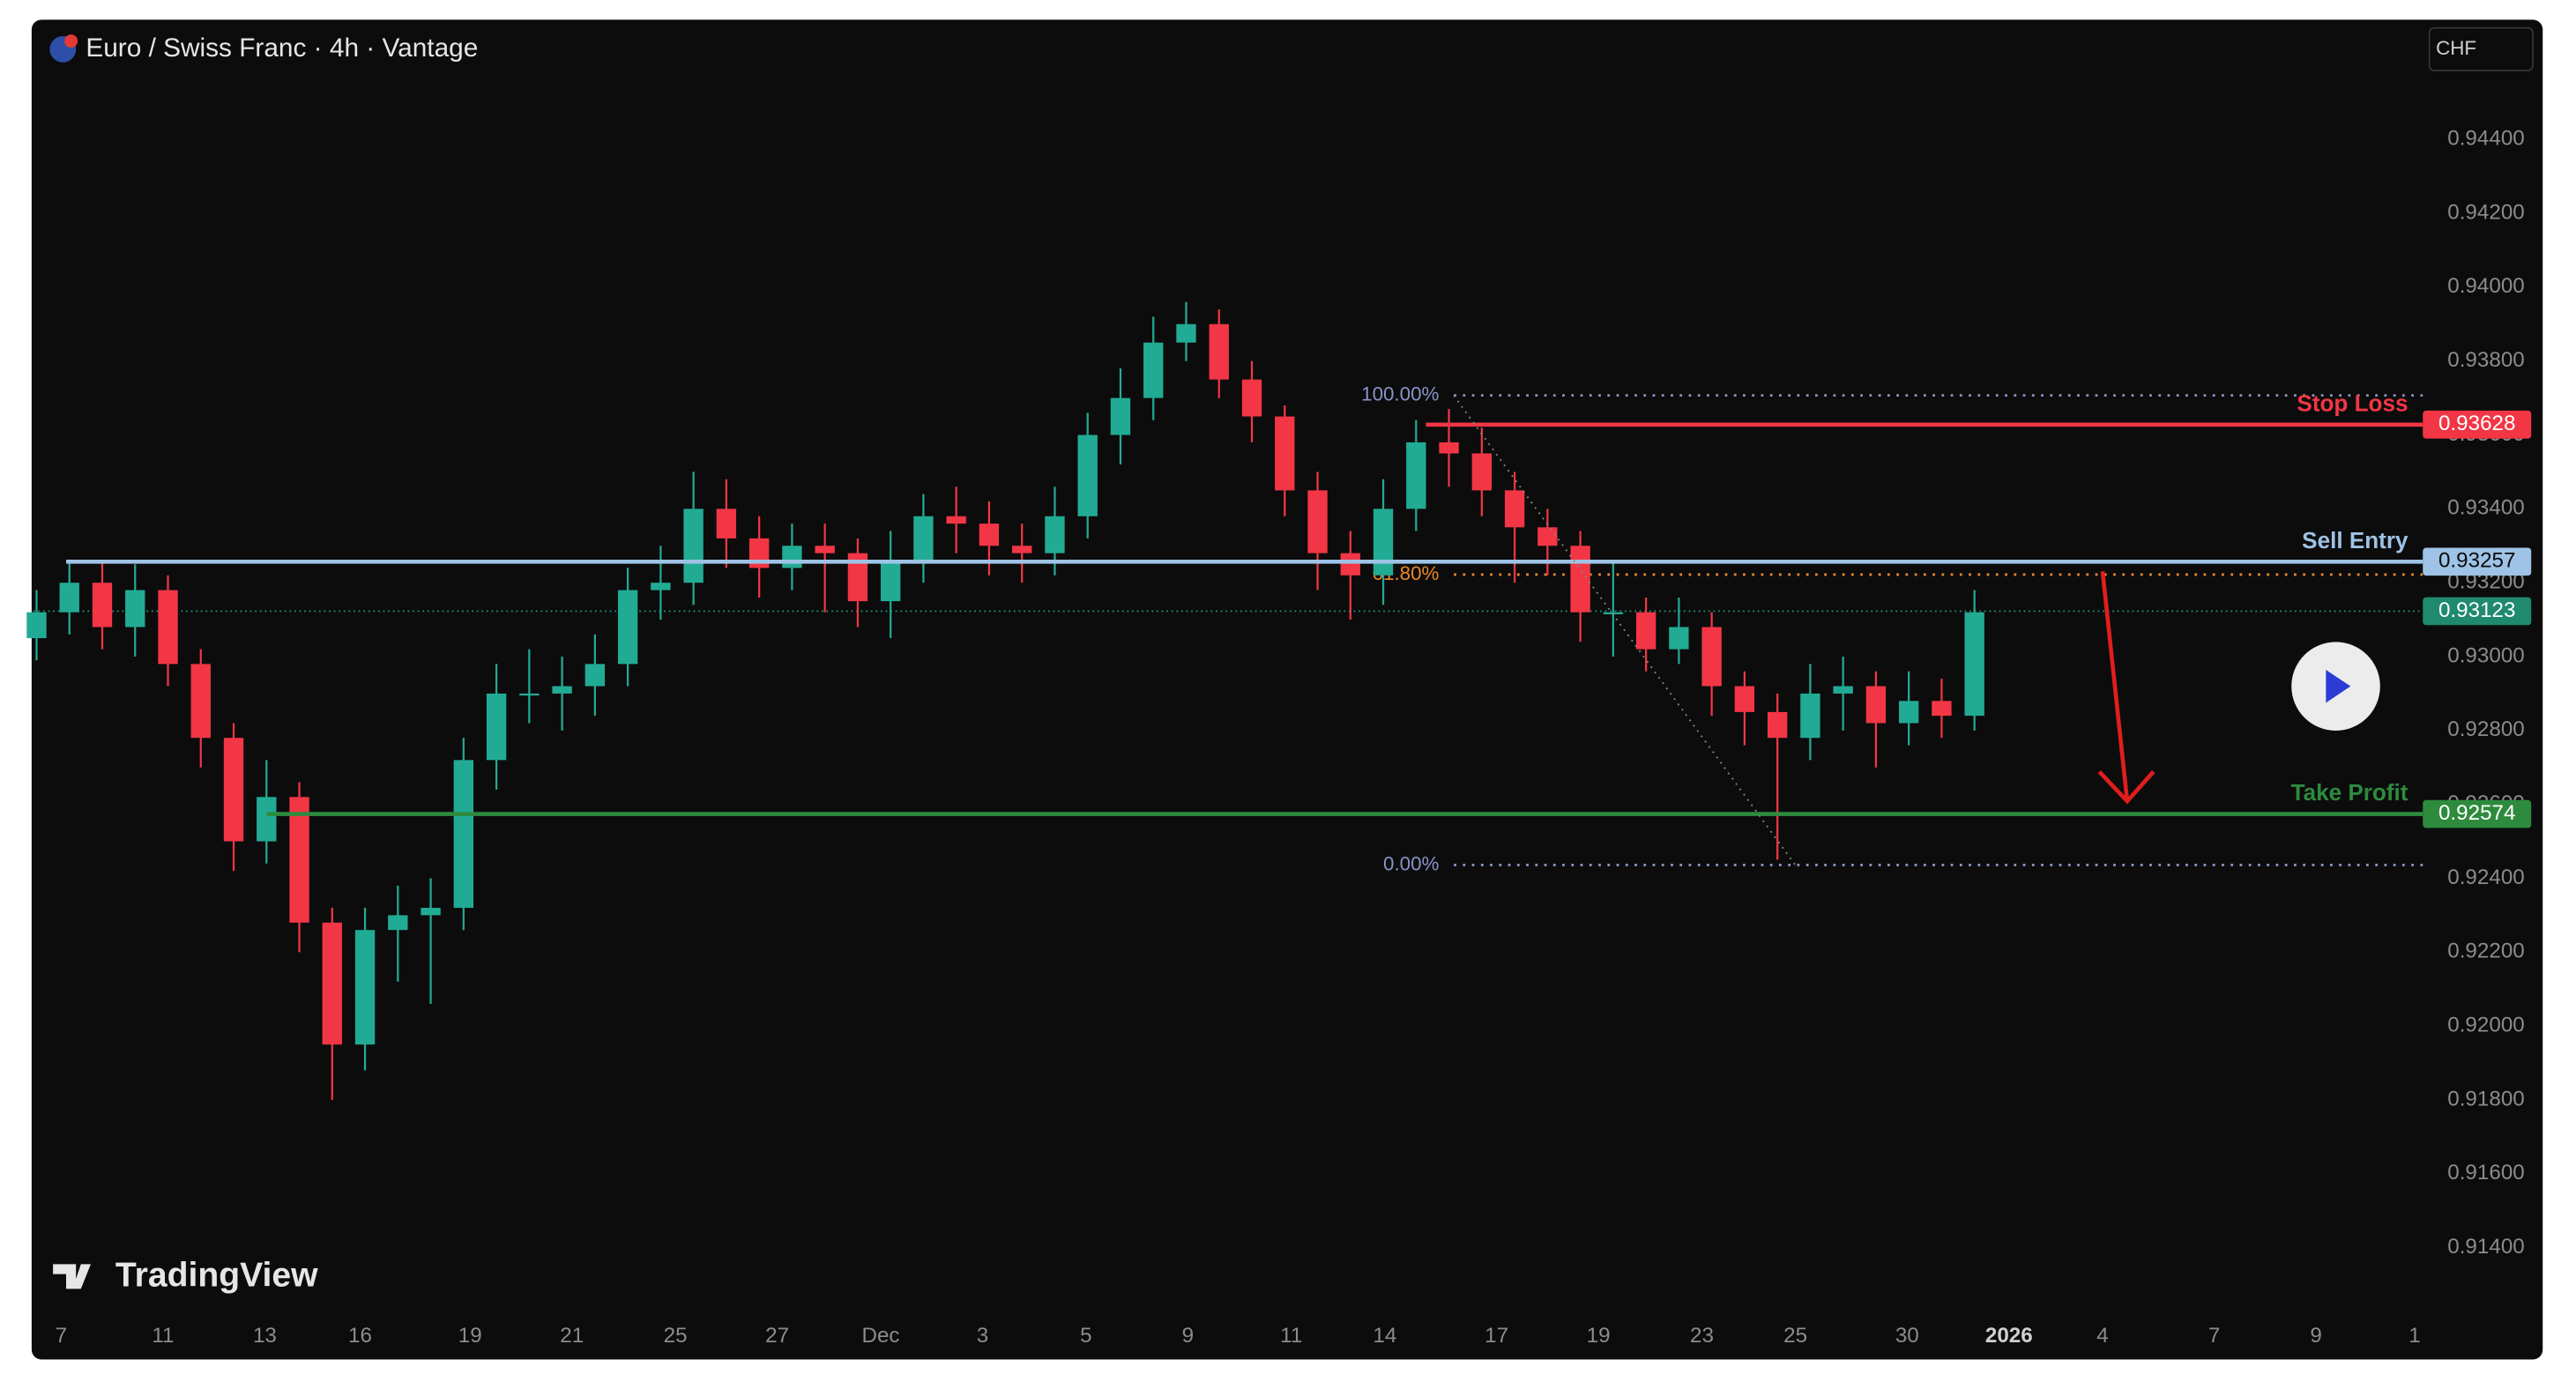 This screenshot has height=1389, width=2576. I want to click on x-tick-label: 21, so click(572, 1336).